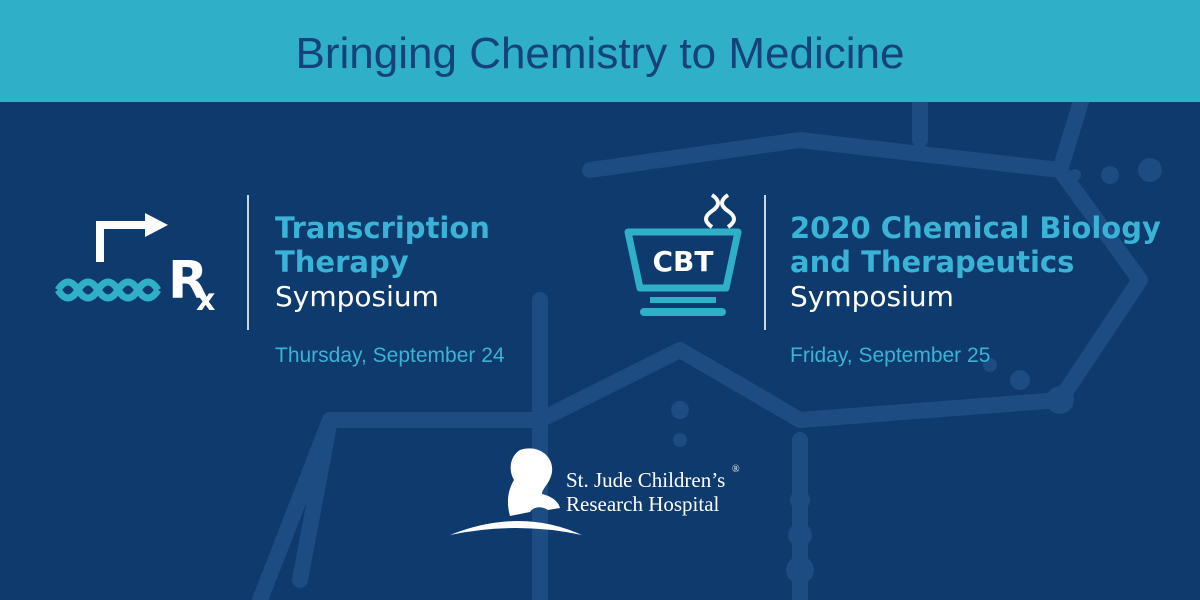  I want to click on icon-letter: CBT, so click(683, 261).